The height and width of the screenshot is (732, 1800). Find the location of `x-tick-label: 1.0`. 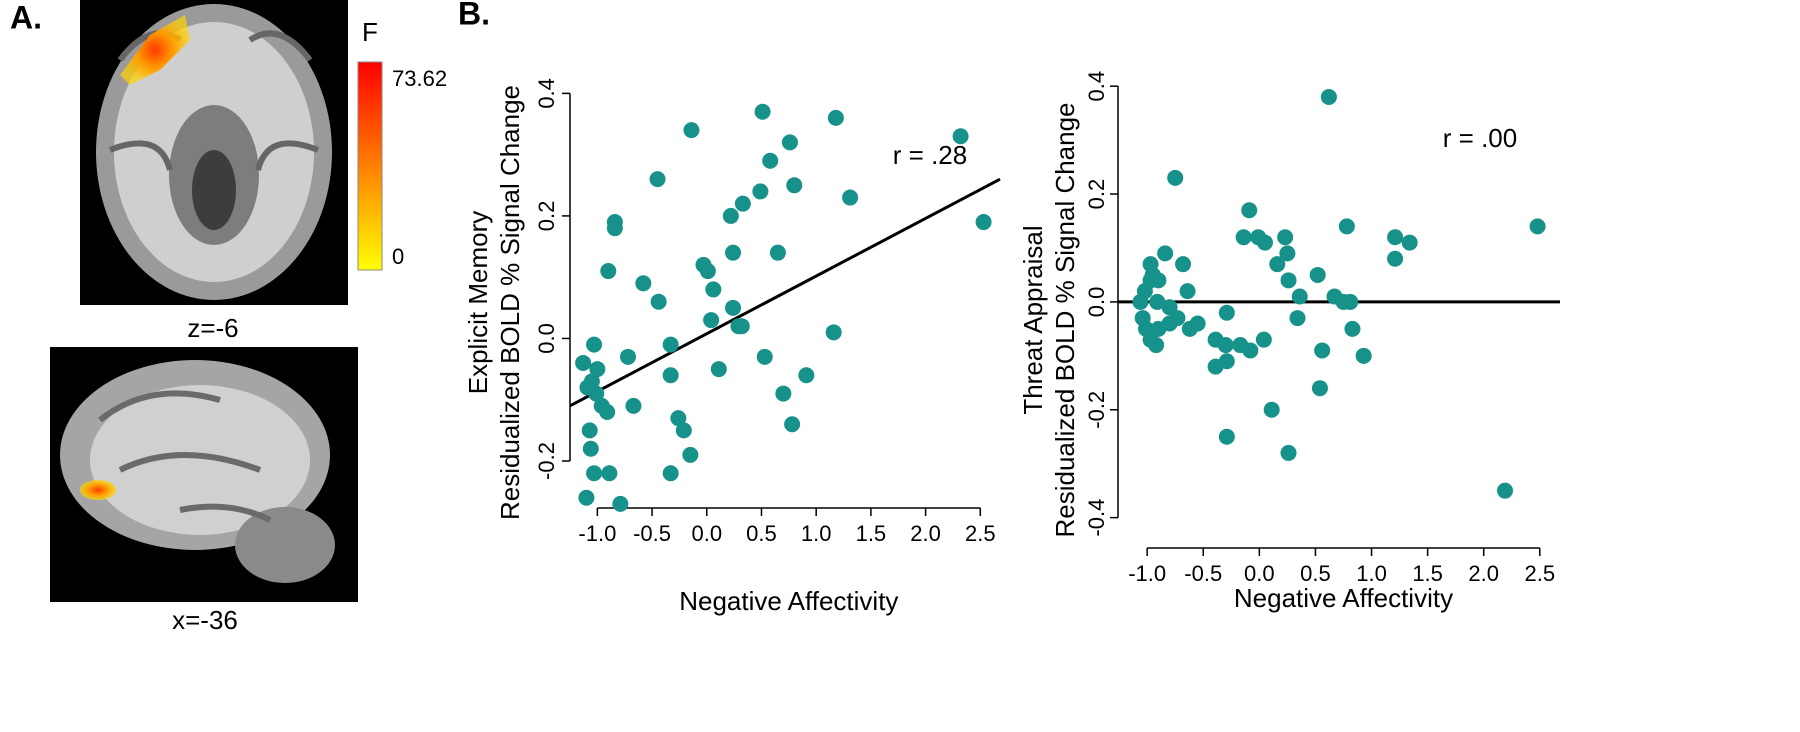

x-tick-label: 1.0 is located at coordinates (816, 533).